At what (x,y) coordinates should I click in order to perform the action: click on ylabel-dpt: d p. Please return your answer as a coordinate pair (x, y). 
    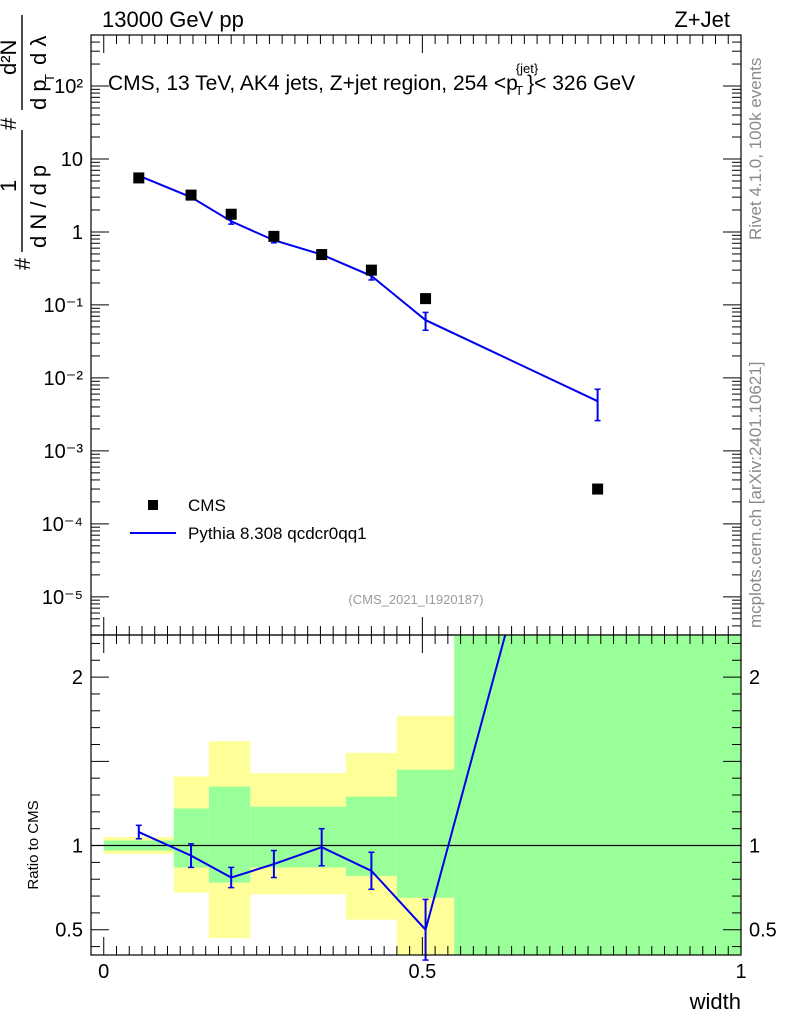
    Looking at the image, I should click on (38, 94).